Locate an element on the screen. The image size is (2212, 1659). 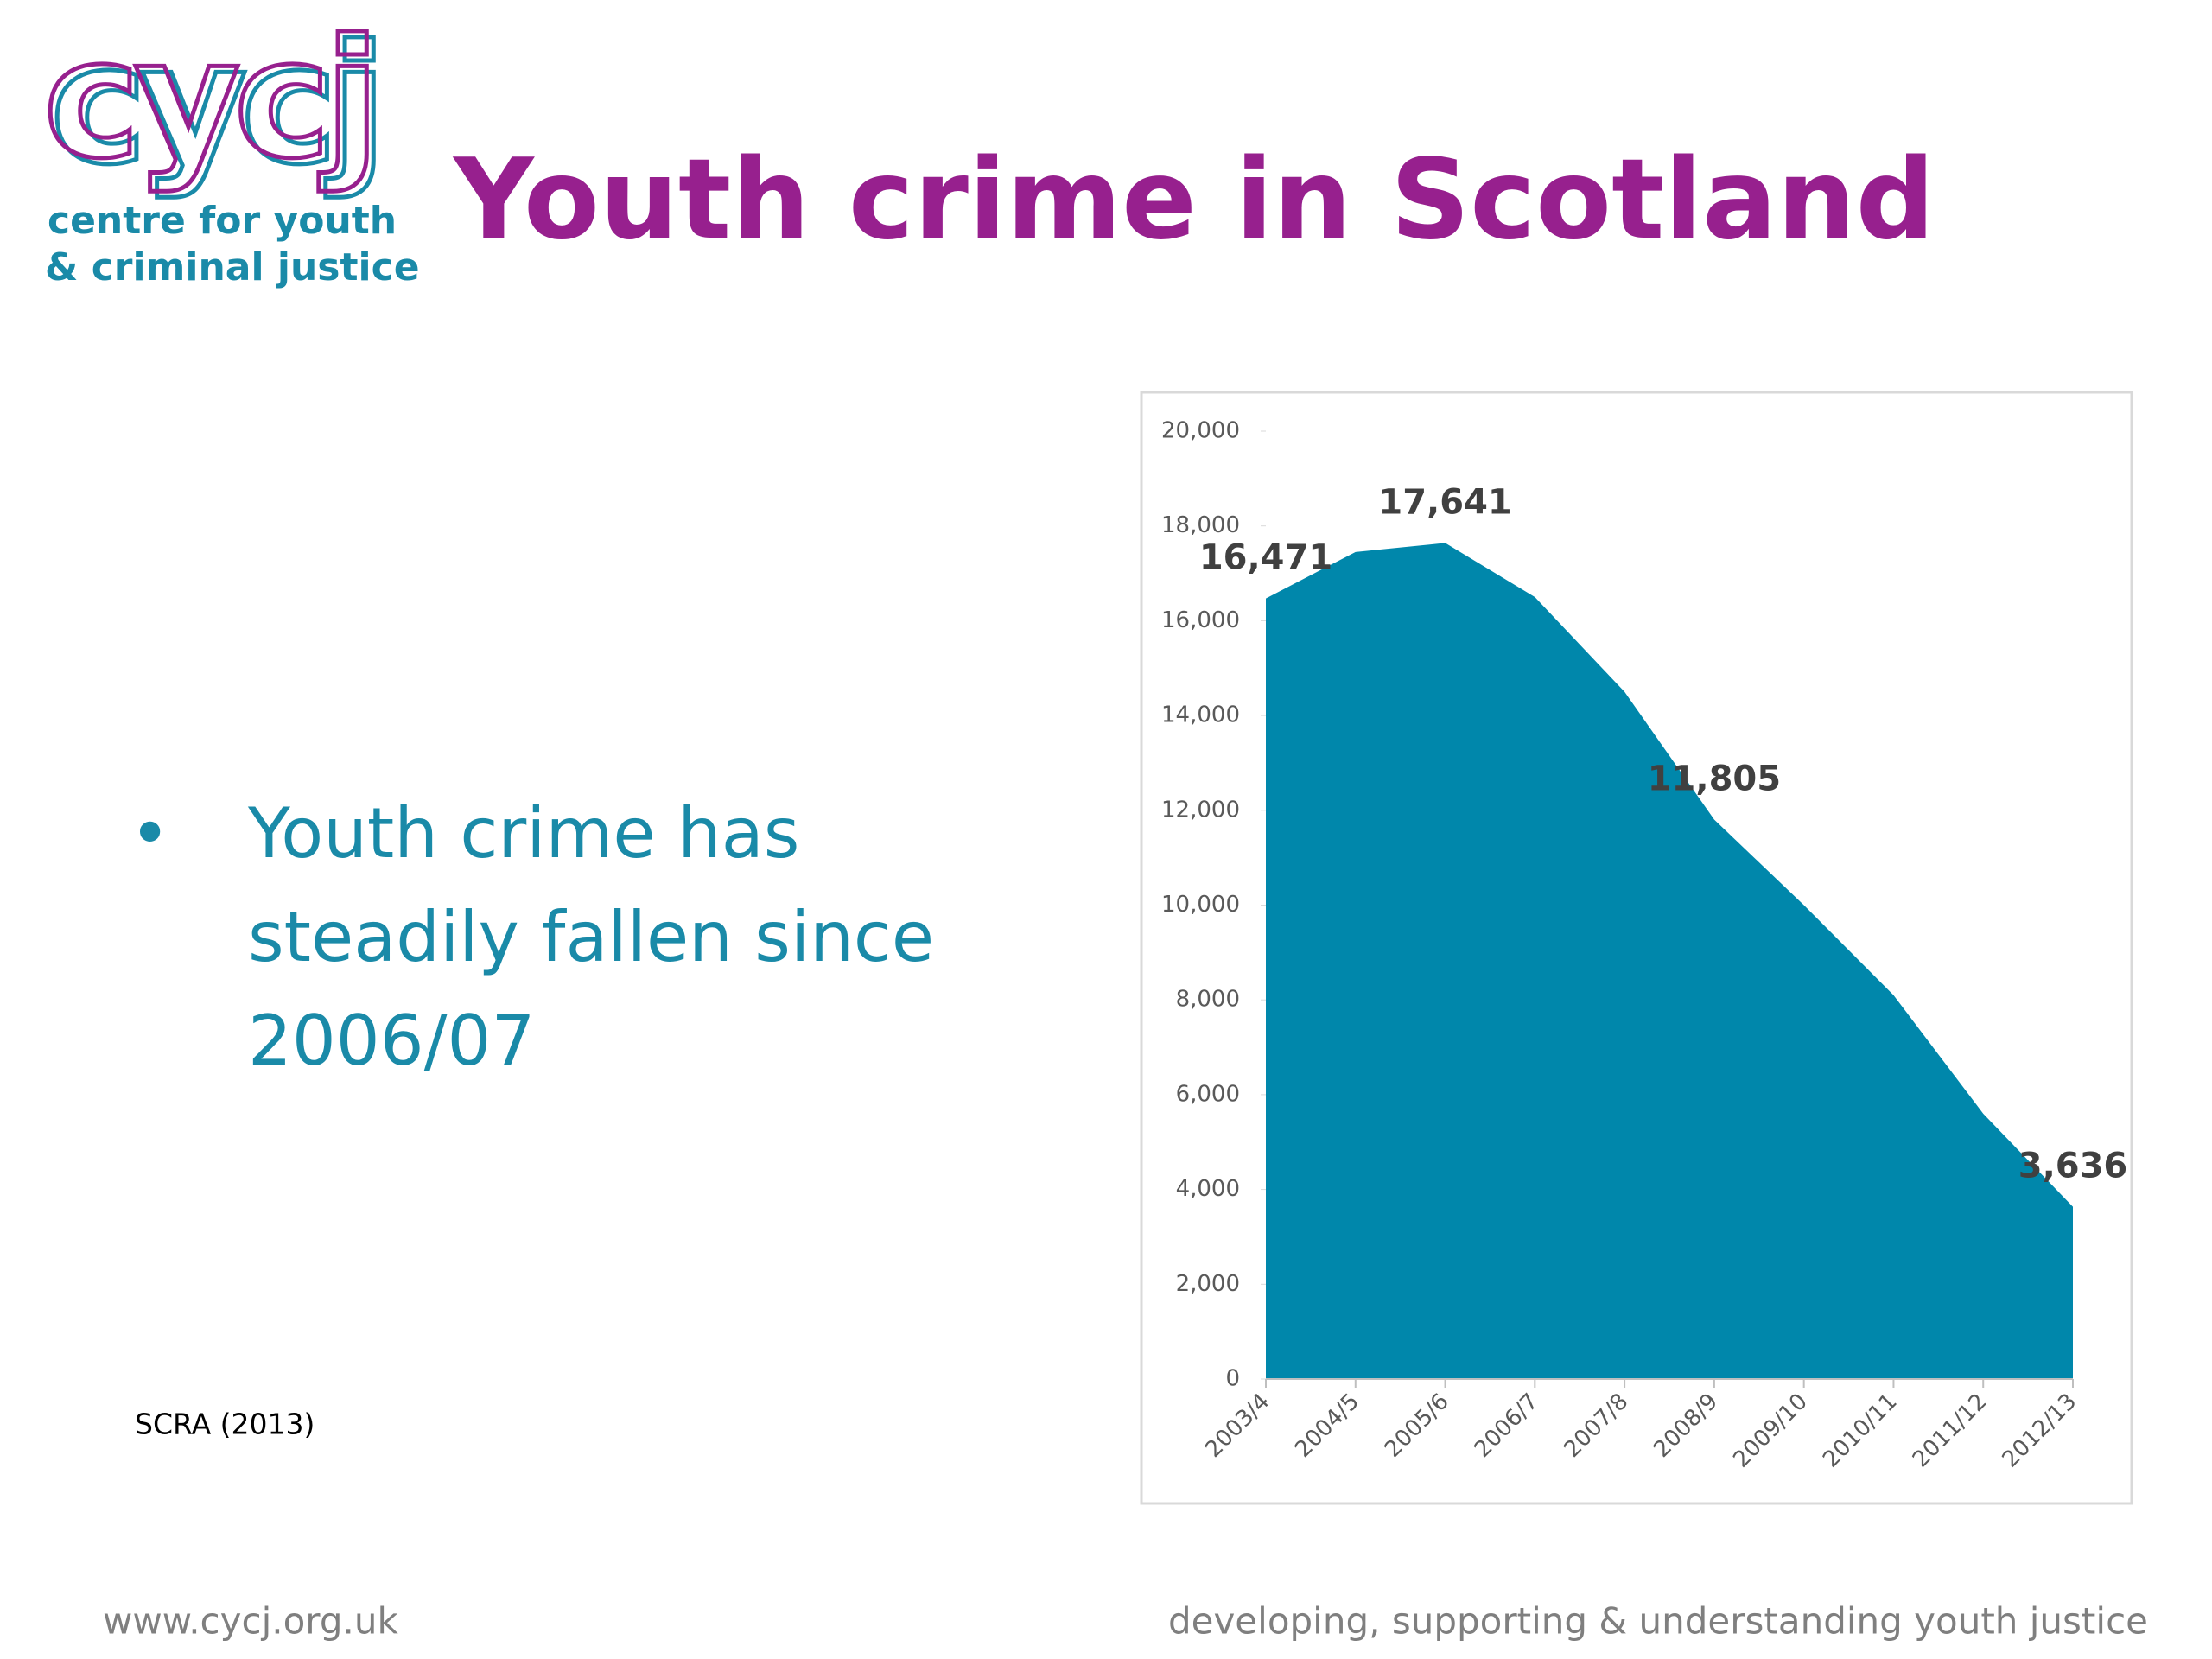
y-tick-label: 12,000 is located at coordinates (1200, 810).